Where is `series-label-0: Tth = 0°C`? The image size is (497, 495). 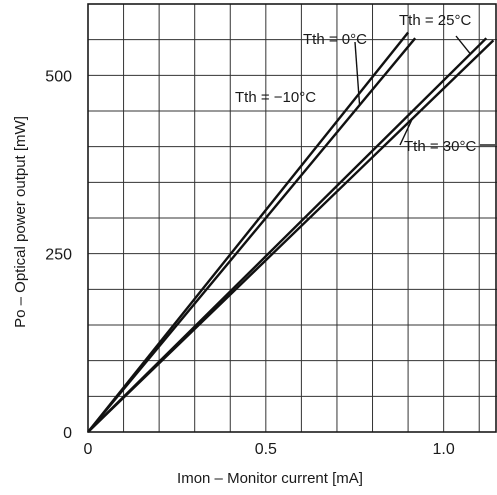 series-label-0: Tth = 0°C is located at coordinates (335, 39).